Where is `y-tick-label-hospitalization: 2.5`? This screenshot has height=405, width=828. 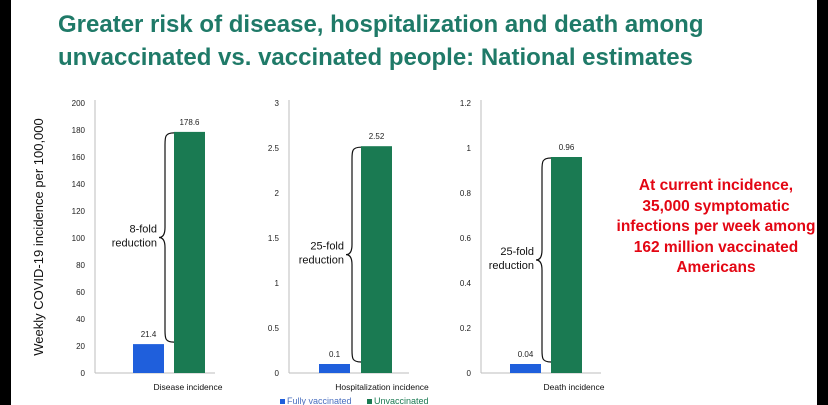 y-tick-label-hospitalization: 2.5 is located at coordinates (274, 148).